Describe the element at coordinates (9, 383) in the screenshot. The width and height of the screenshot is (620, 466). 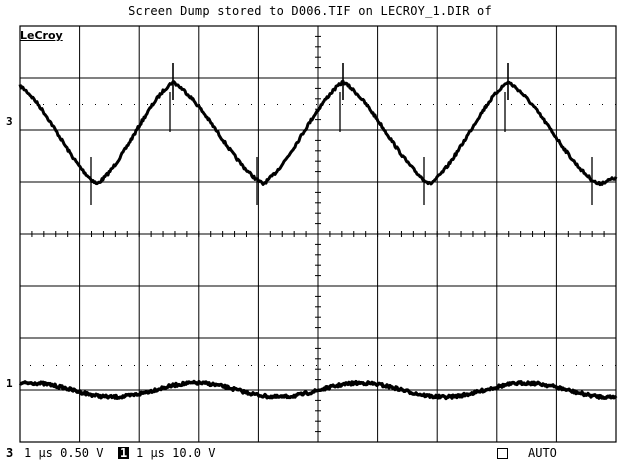
I see `channel-1-marker: 1` at that location.